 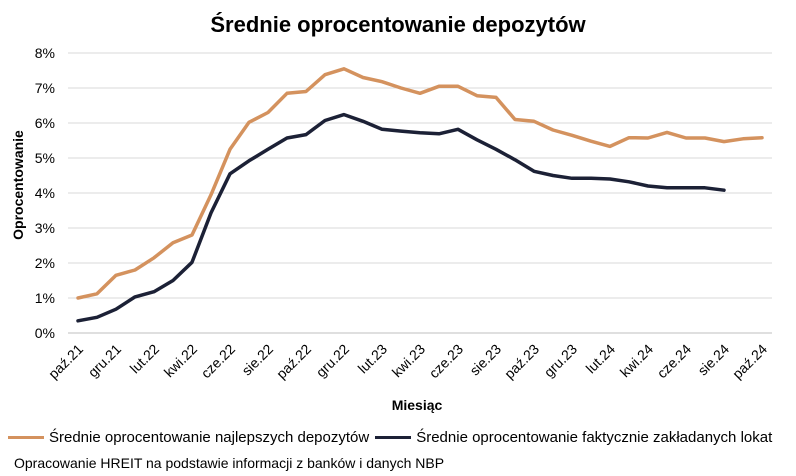 What do you see at coordinates (446, 361) in the screenshot?
I see `x-tick-label: cze.23` at bounding box center [446, 361].